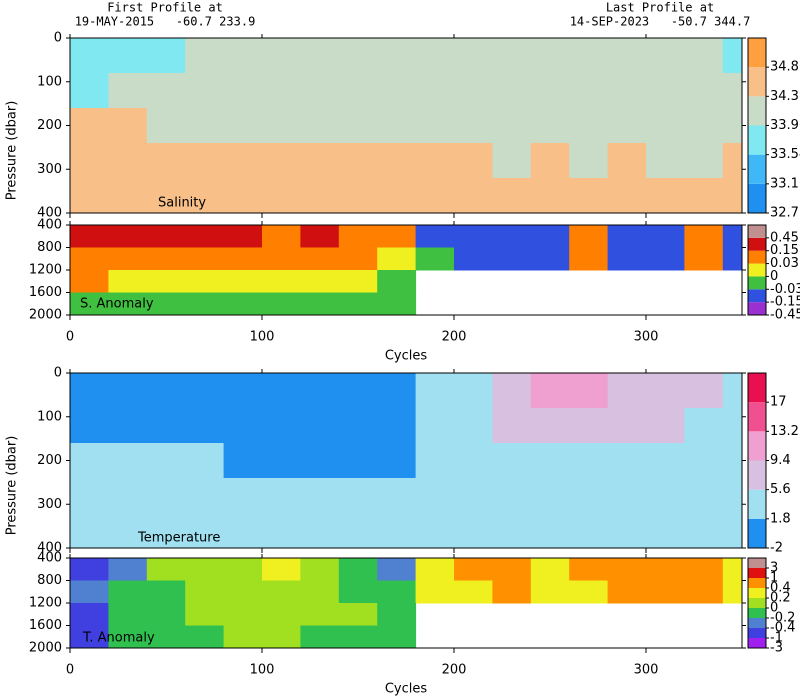 Image resolution: width=800 pixels, height=700 pixels. What do you see at coordinates (784, 67) in the screenshot?
I see `colorbar-label: 34.8` at bounding box center [784, 67].